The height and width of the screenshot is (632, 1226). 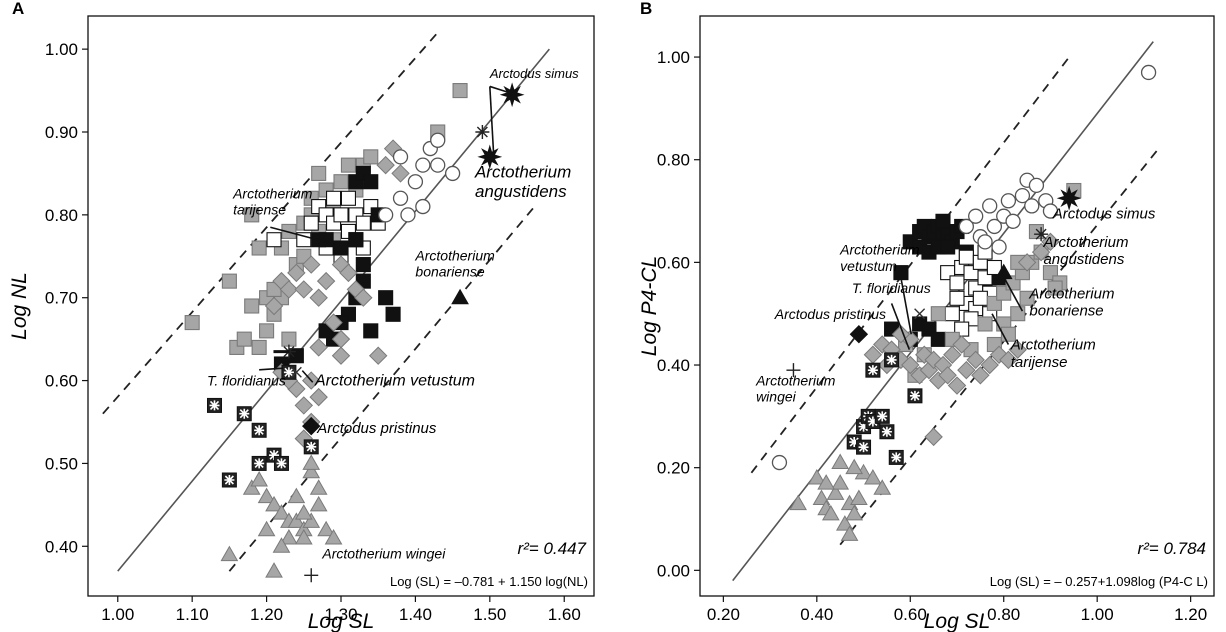 What do you see at coordinates (1066, 311) in the screenshot?
I see `annotation-line: bonariense` at bounding box center [1066, 311].